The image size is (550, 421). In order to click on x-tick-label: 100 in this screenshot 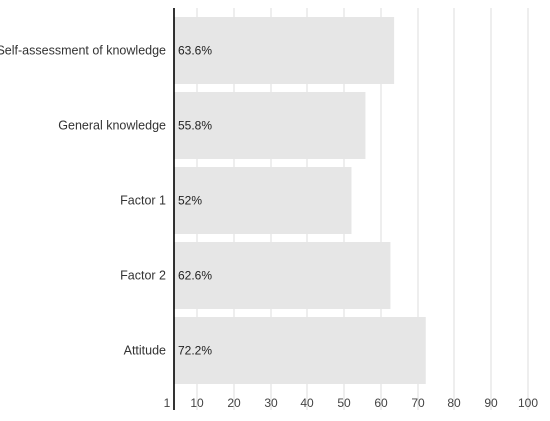, I will do `click(528, 403)`.